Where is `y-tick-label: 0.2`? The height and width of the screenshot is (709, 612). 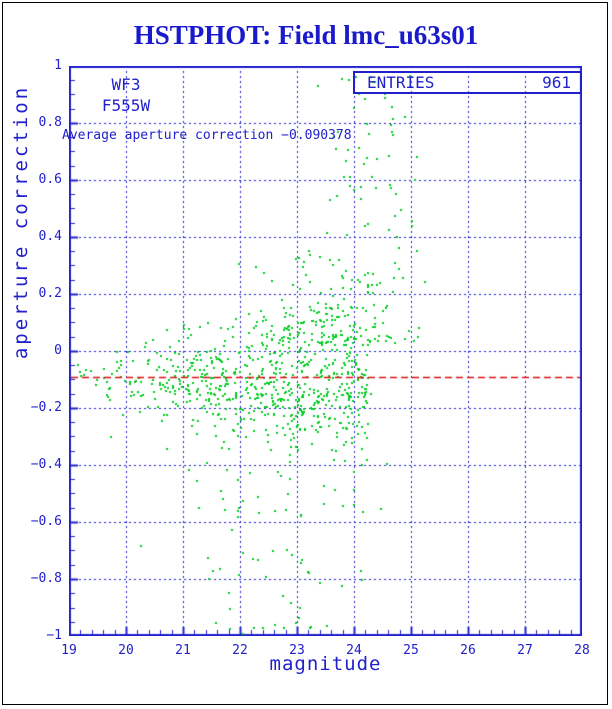
y-tick-label: 0.2 is located at coordinates (50, 293).